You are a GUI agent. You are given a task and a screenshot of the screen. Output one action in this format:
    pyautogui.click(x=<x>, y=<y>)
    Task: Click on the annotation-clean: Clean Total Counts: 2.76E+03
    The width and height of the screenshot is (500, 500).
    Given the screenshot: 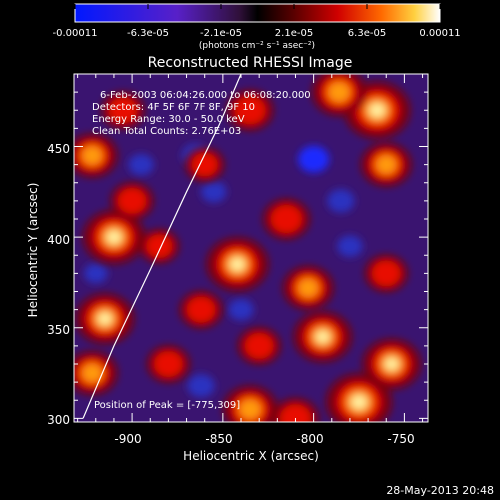 What is the action you would take?
    pyautogui.click(x=166, y=131)
    